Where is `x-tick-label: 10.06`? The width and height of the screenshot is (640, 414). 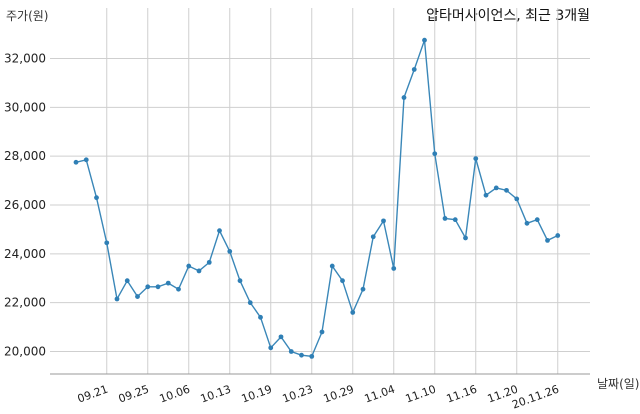 x-tick-label: 10.06 is located at coordinates (175, 394).